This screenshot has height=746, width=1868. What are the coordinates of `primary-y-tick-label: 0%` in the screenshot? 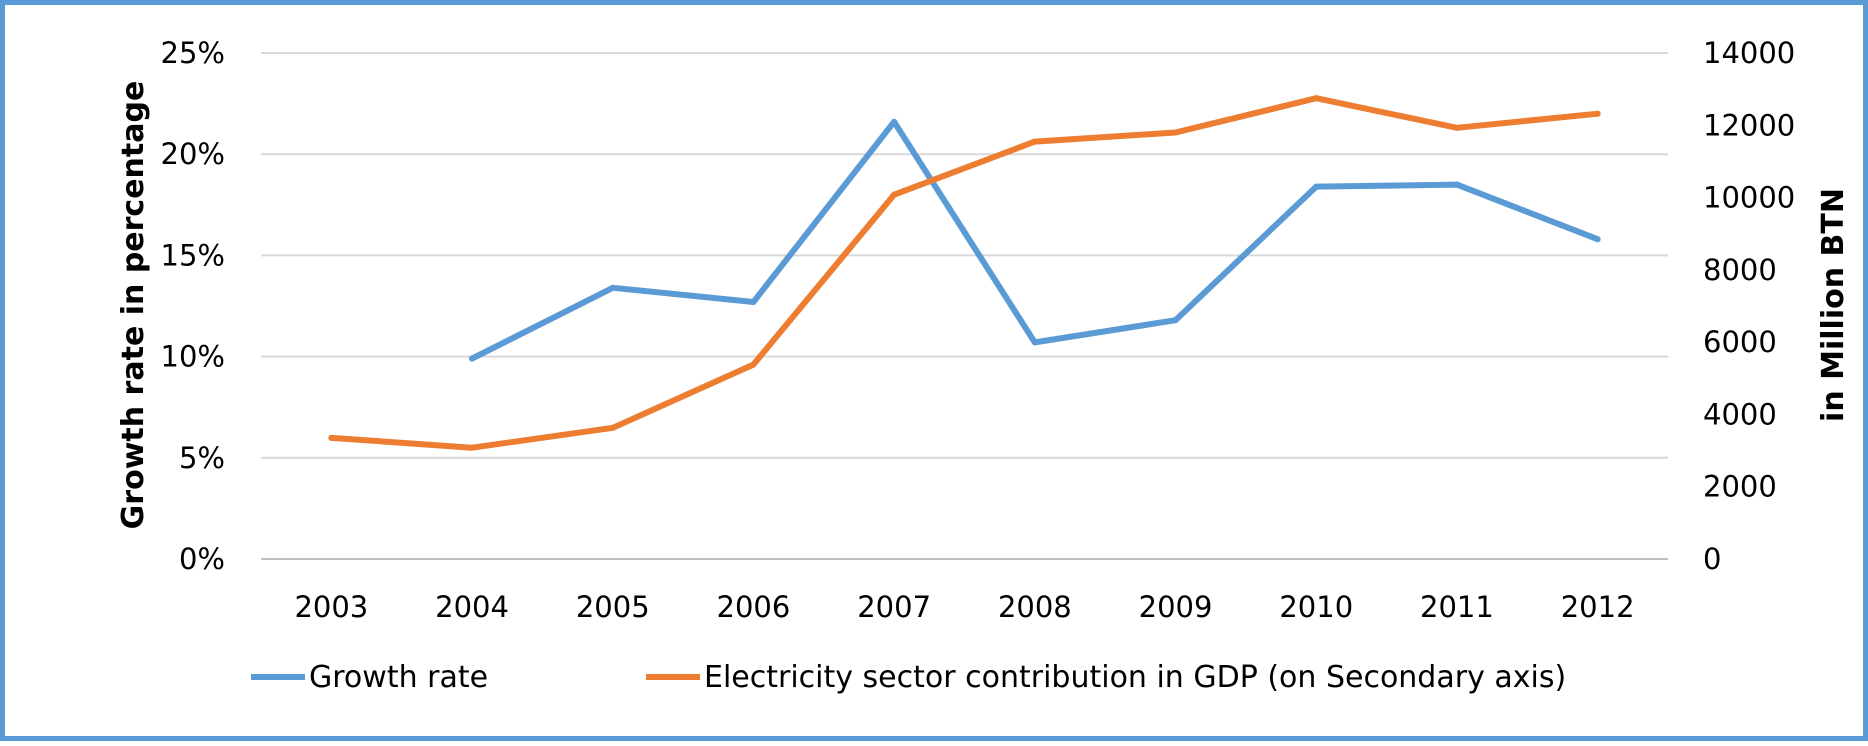 It's located at (202, 559).